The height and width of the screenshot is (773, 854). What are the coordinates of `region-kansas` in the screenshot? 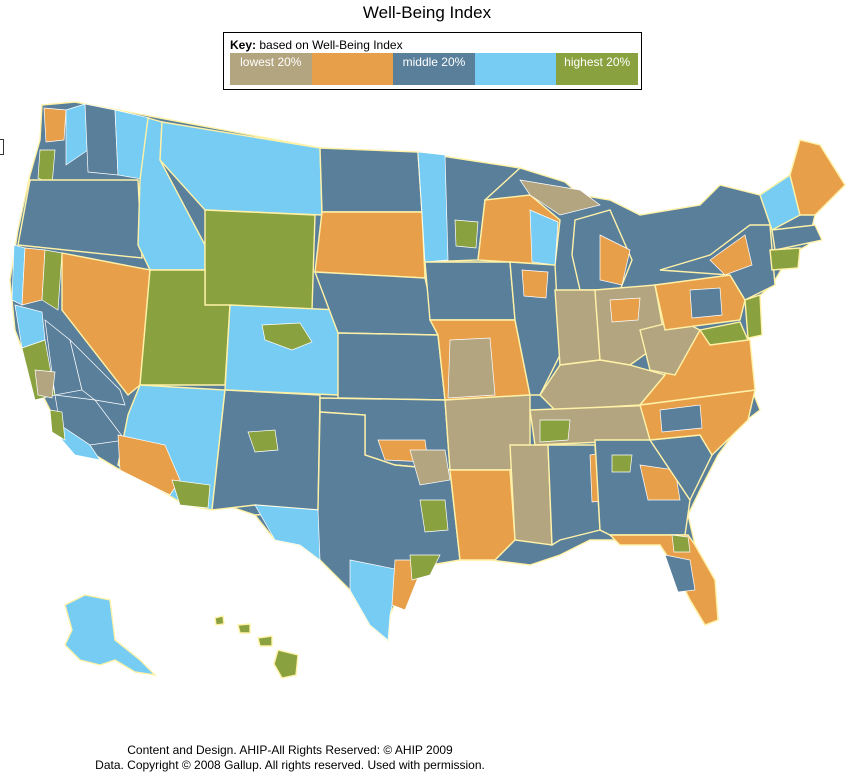 It's located at (391, 366).